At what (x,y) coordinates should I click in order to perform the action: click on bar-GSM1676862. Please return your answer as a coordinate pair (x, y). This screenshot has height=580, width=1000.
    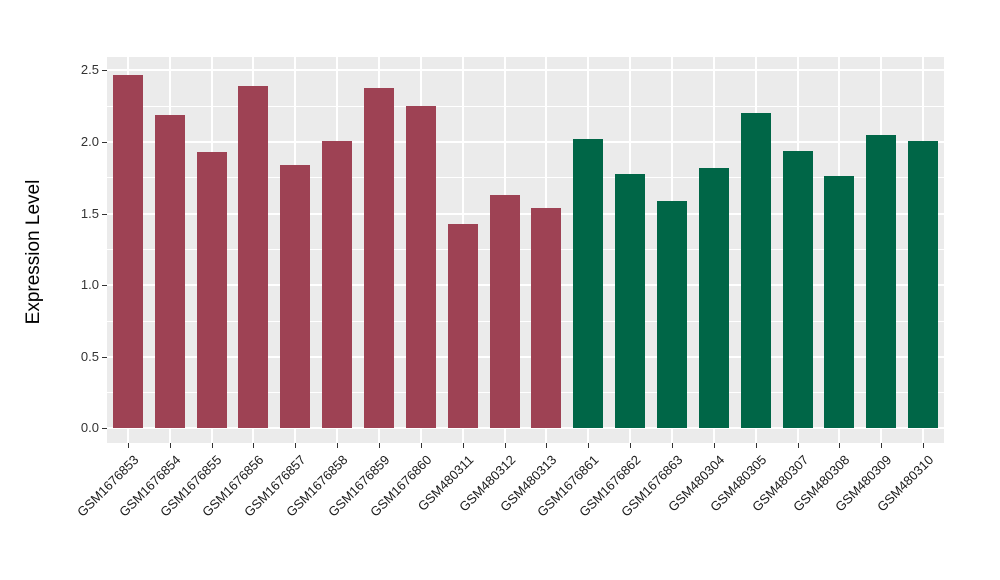
    Looking at the image, I should click on (630, 301).